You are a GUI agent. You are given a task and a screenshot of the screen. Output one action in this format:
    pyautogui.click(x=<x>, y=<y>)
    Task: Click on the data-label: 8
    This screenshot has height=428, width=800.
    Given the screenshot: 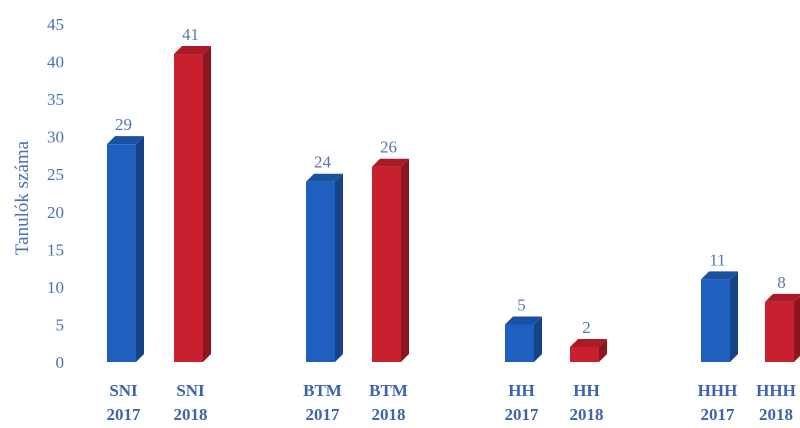 What is the action you would take?
    pyautogui.click(x=781, y=282)
    